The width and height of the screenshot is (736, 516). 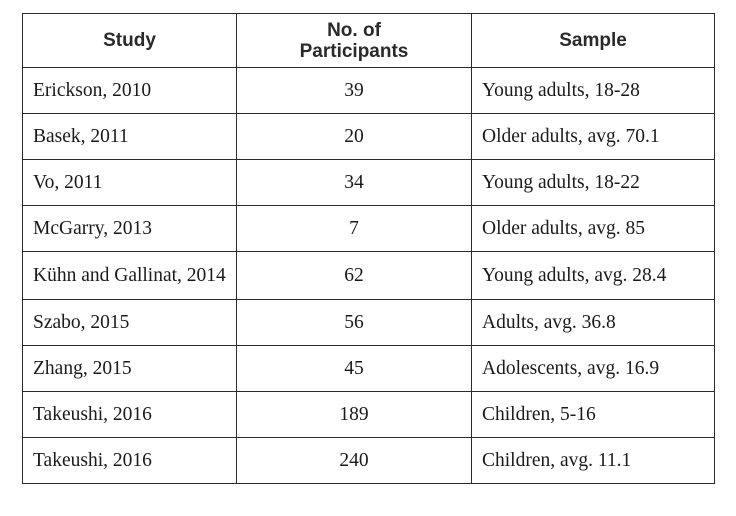 I want to click on sample-cell: Young adults, avg. 28.4, so click(x=593, y=275).